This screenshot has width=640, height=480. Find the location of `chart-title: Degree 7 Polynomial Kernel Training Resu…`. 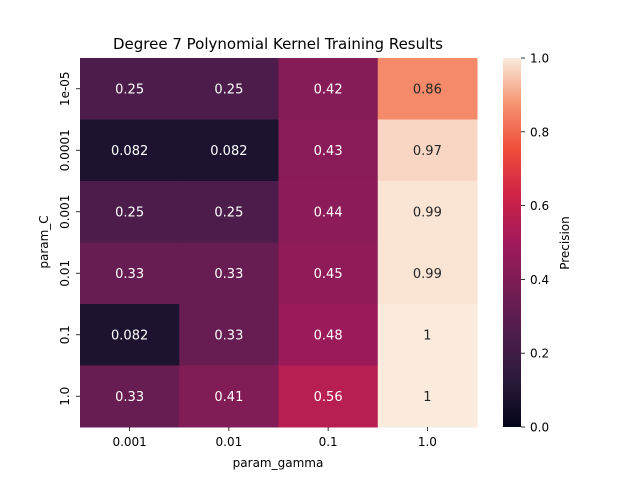

chart-title: Degree 7 Polynomial Kernel Training Resu… is located at coordinates (278, 44).